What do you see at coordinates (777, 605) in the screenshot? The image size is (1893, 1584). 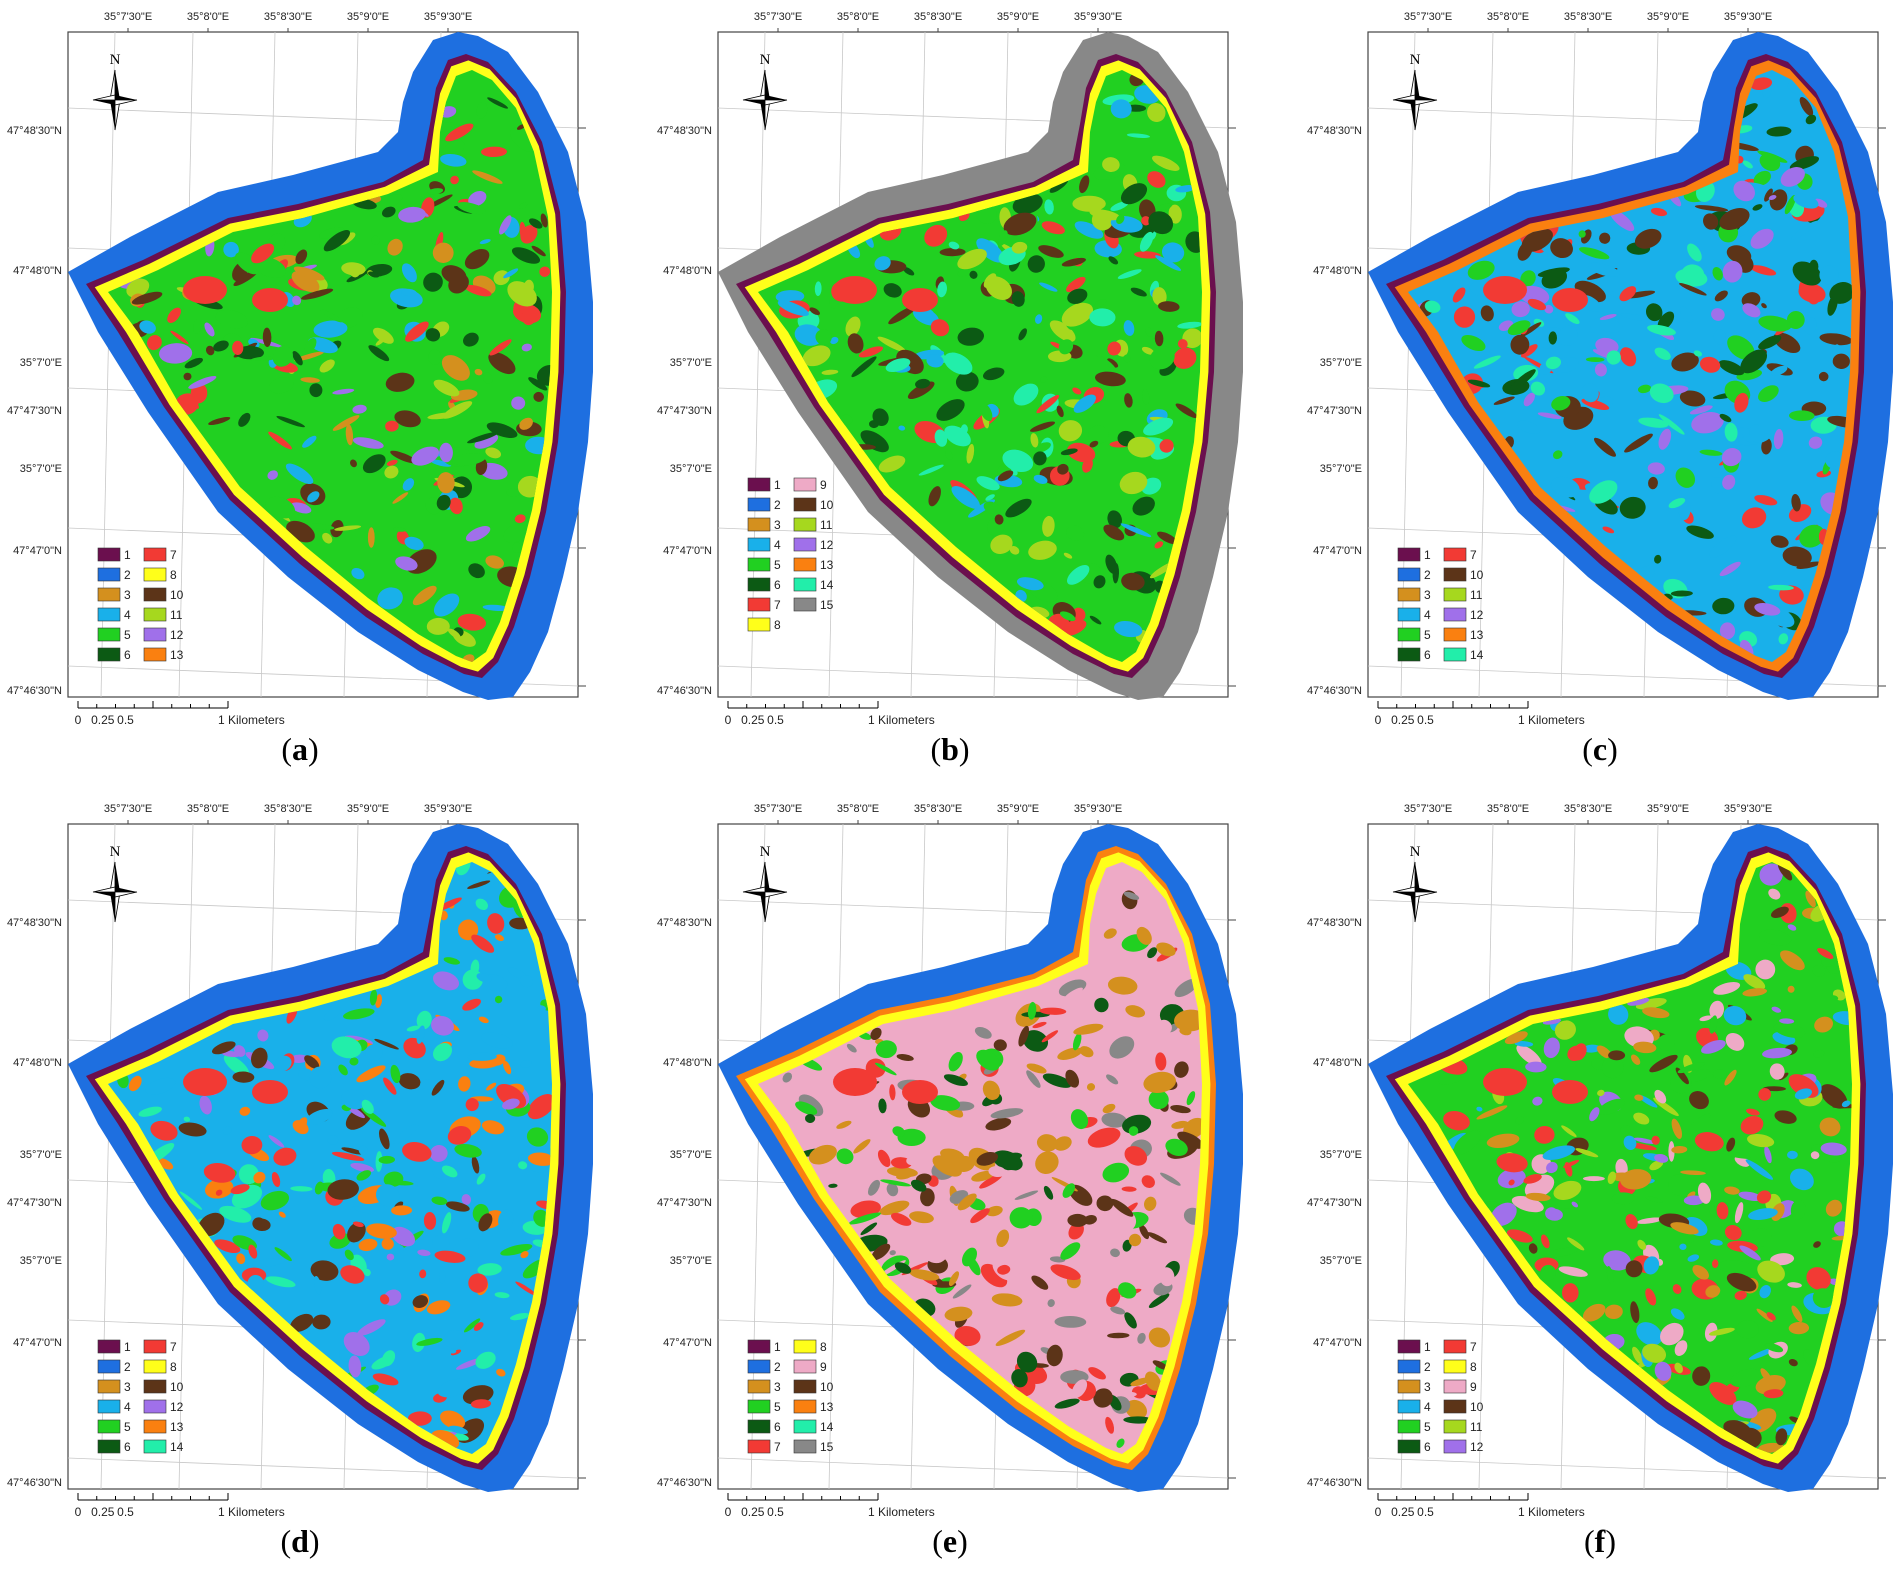 I see `legend-label: 7` at bounding box center [777, 605].